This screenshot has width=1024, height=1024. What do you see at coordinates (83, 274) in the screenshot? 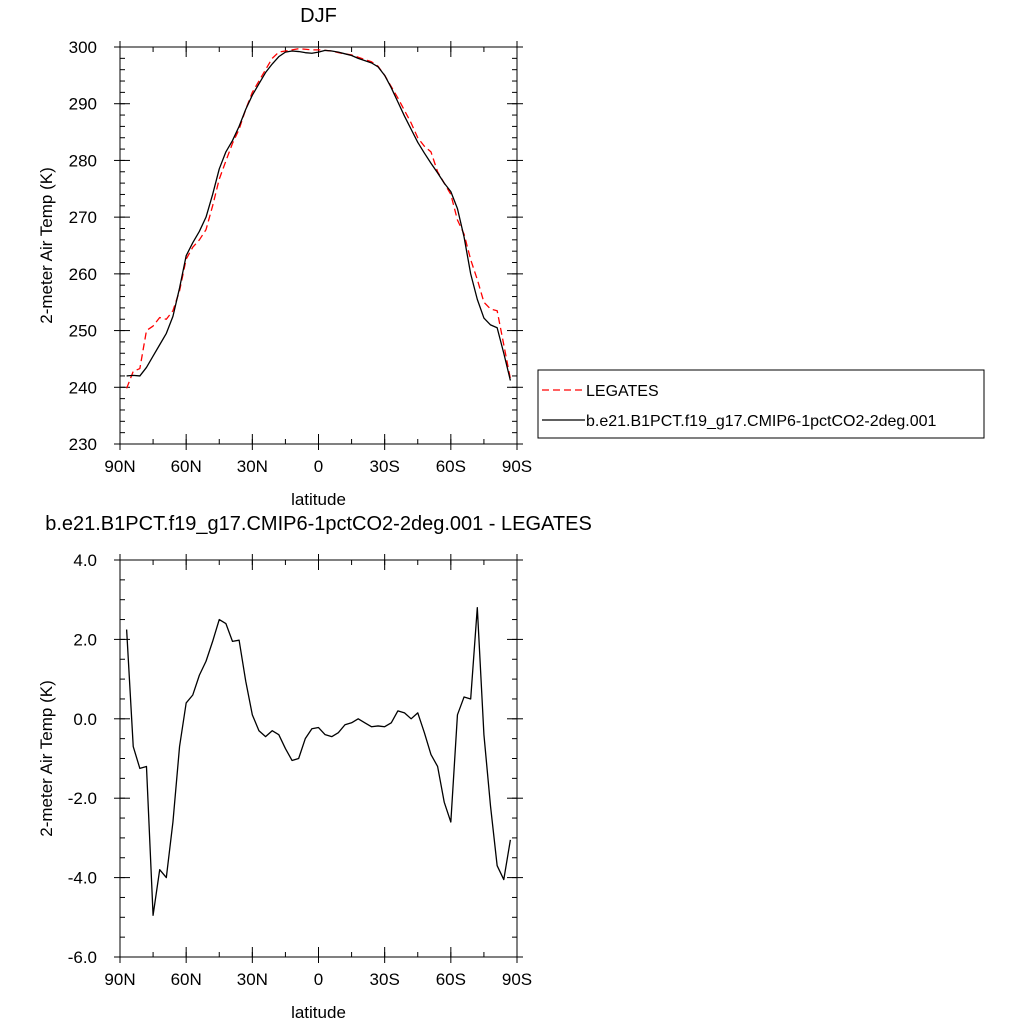
I see `y-tick-label: 260` at bounding box center [83, 274].